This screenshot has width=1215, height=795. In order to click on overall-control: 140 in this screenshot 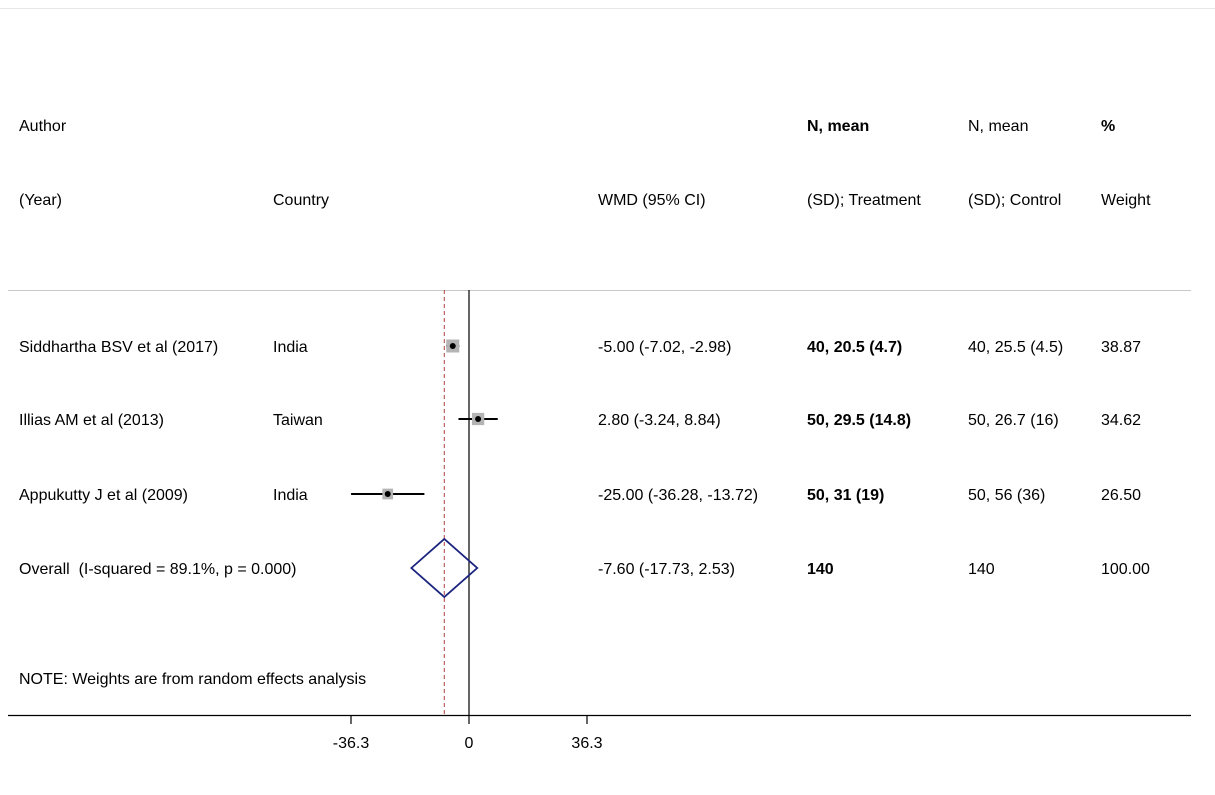, I will do `click(981, 569)`.